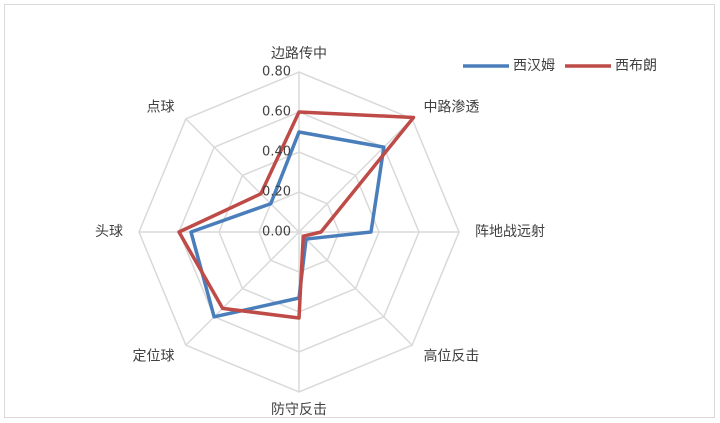 Image resolution: width=720 pixels, height=423 pixels. Describe the element at coordinates (276, 232) in the screenshot. I see `tick-label: 0.00` at that location.